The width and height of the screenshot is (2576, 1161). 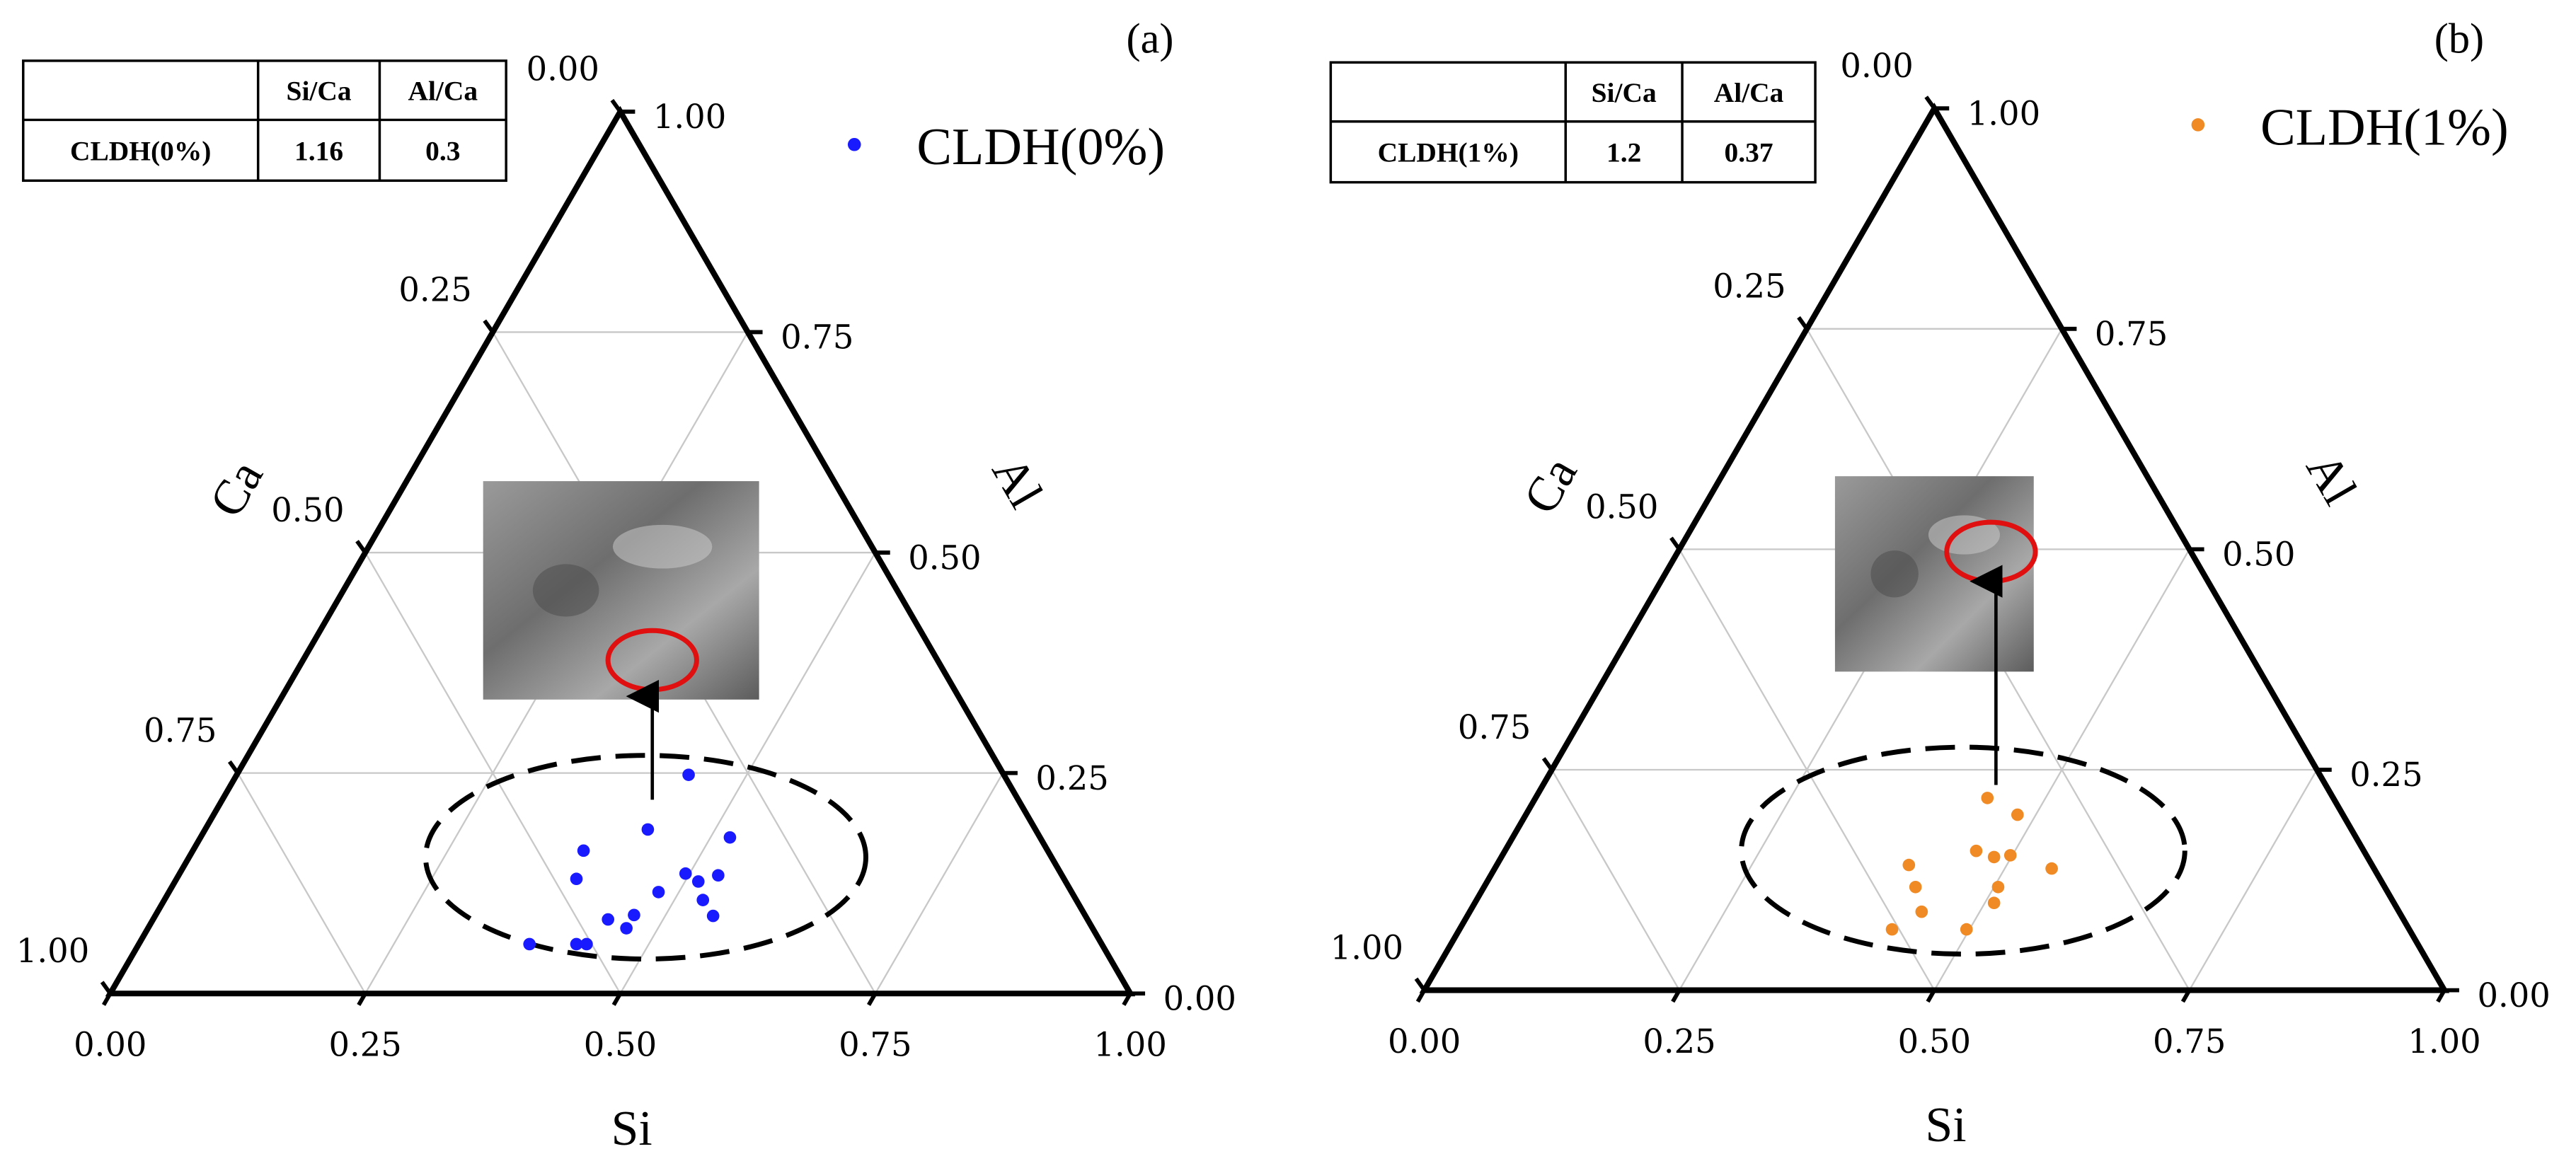 I want to click on al-tick-label: 1.00, so click(x=690, y=117).